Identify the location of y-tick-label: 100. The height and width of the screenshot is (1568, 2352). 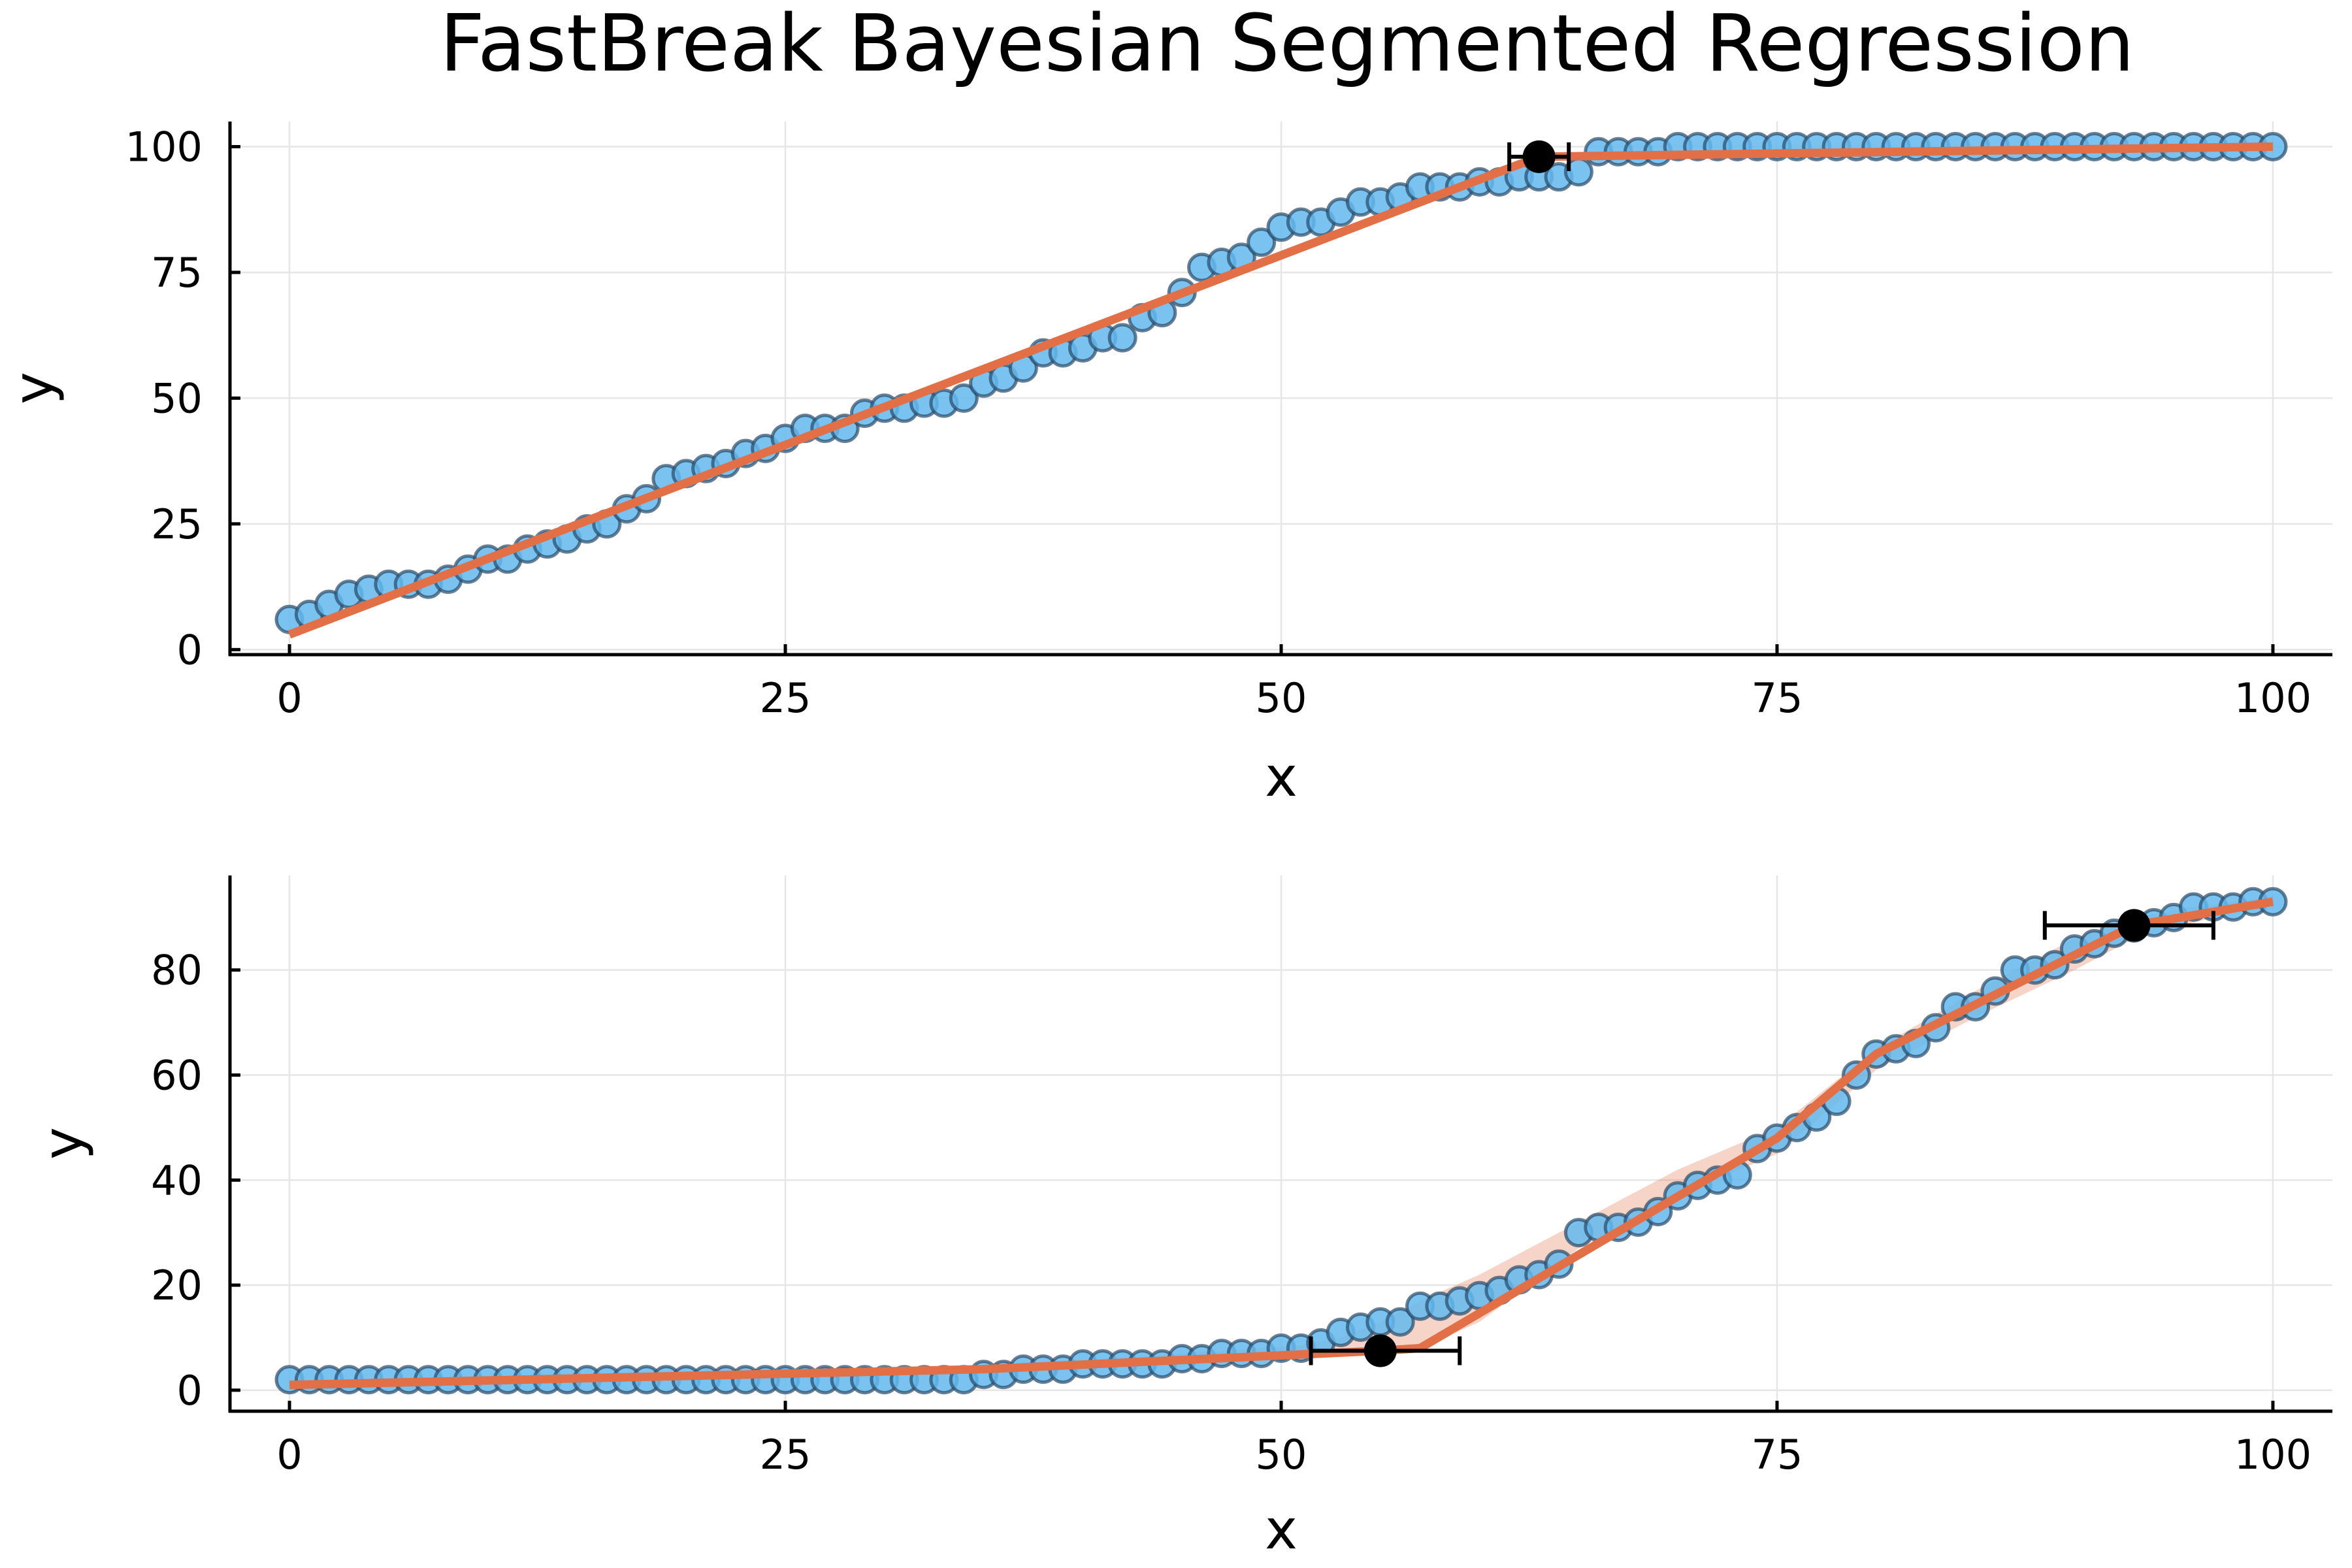
(164, 147).